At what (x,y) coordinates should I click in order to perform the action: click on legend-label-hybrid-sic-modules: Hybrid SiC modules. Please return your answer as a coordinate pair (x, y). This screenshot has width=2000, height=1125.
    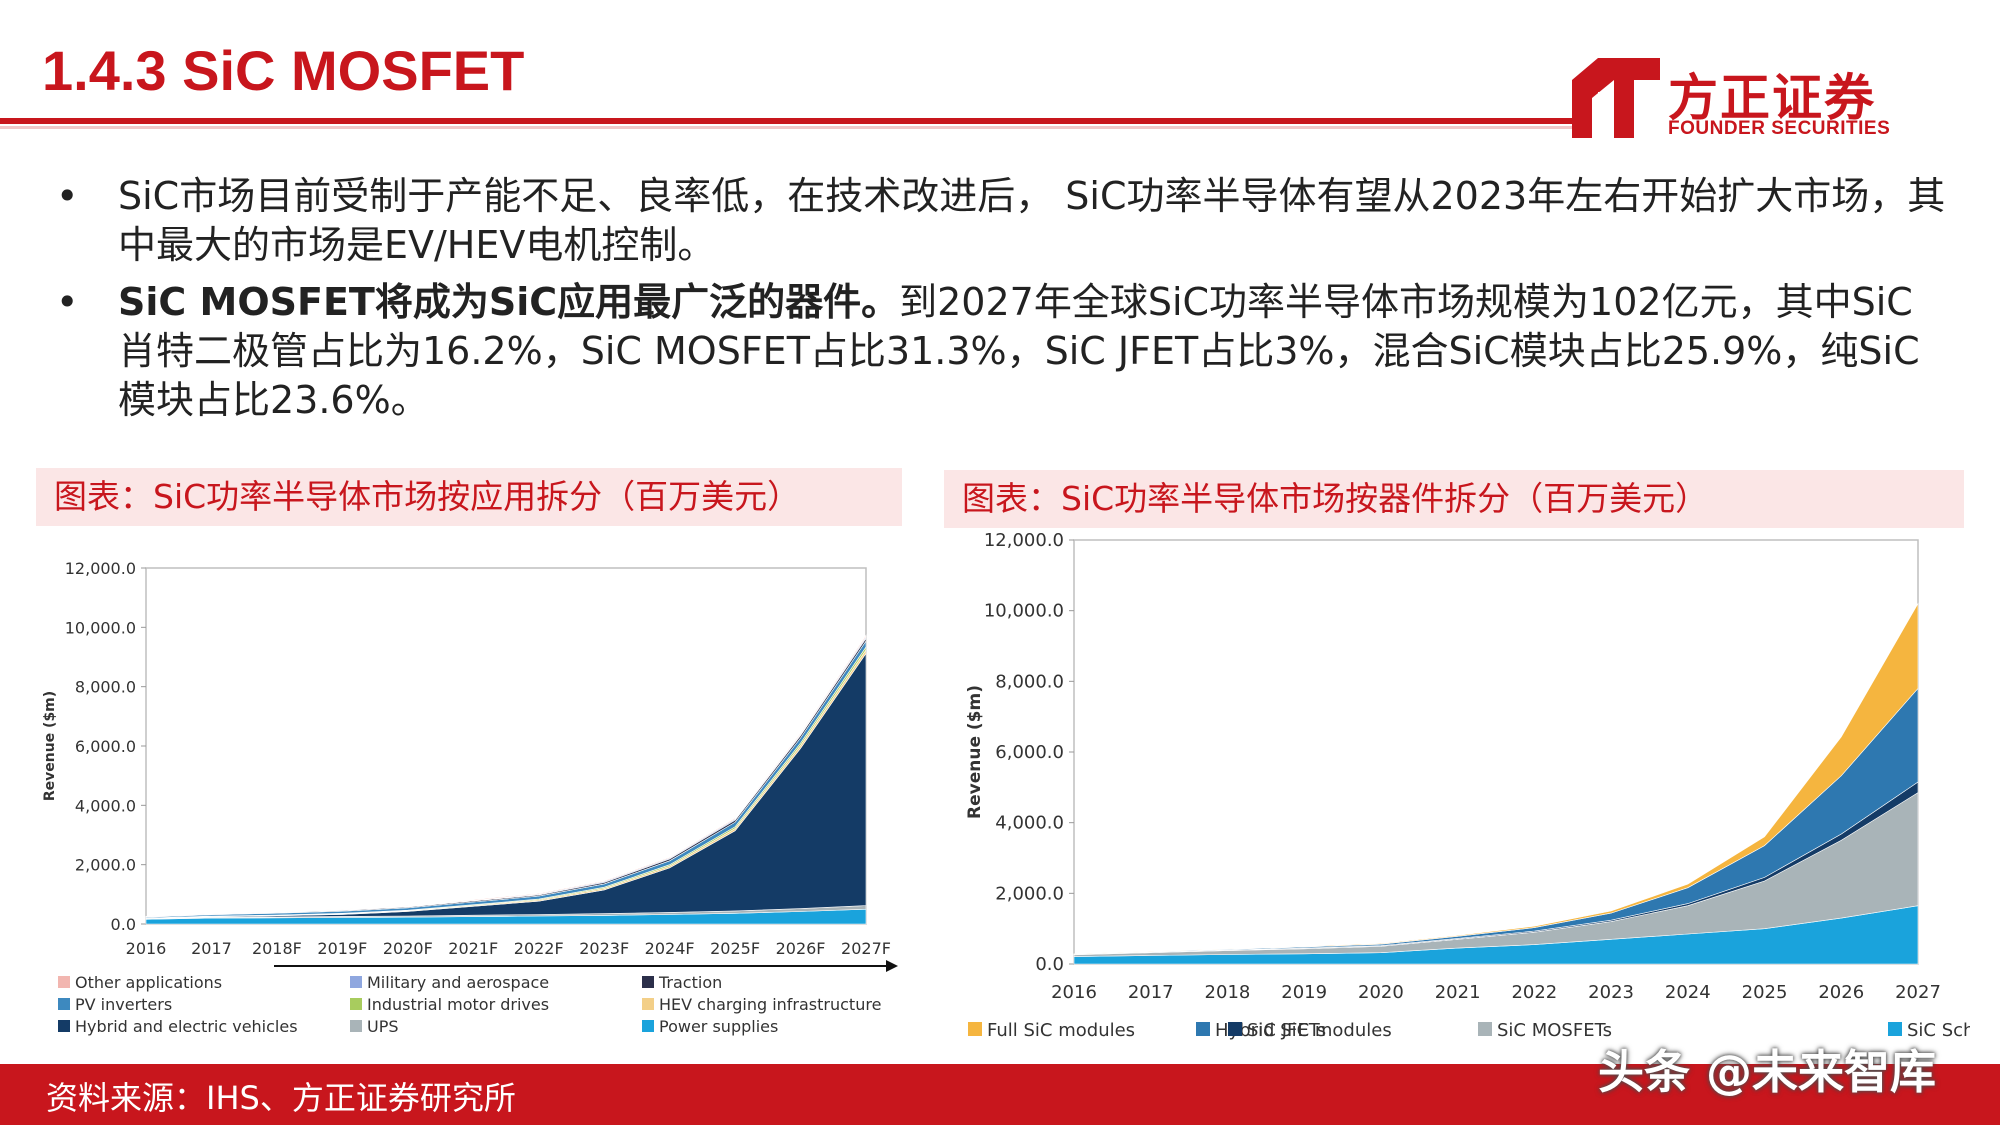
    Looking at the image, I should click on (1303, 1030).